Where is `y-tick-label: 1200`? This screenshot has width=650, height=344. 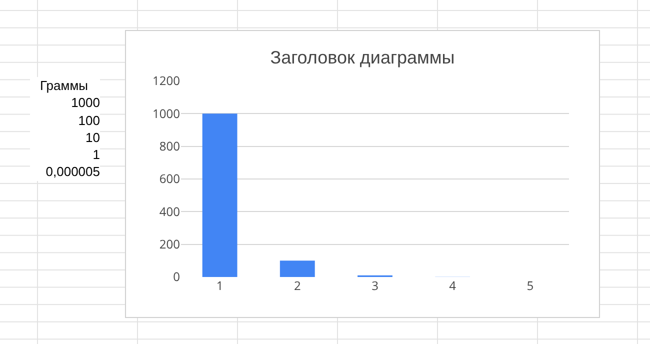
y-tick-label: 1200 is located at coordinates (166, 81).